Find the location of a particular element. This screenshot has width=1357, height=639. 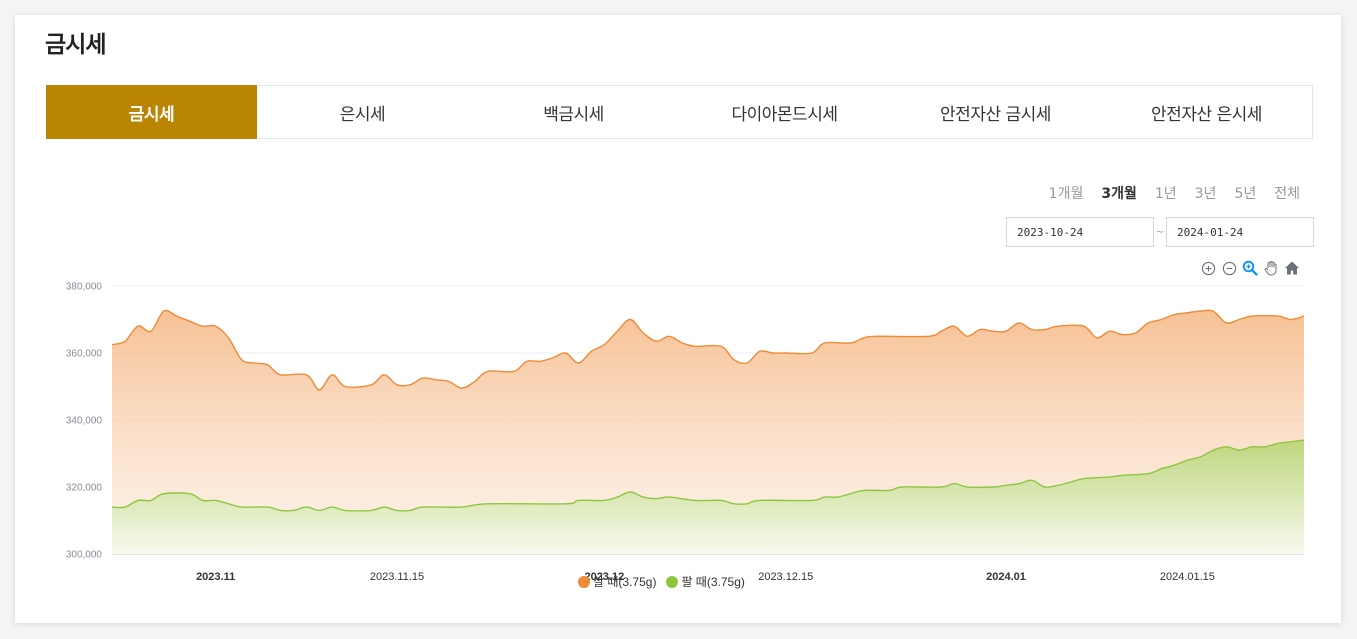

y-tick-label: 340,000 is located at coordinates (84, 421).